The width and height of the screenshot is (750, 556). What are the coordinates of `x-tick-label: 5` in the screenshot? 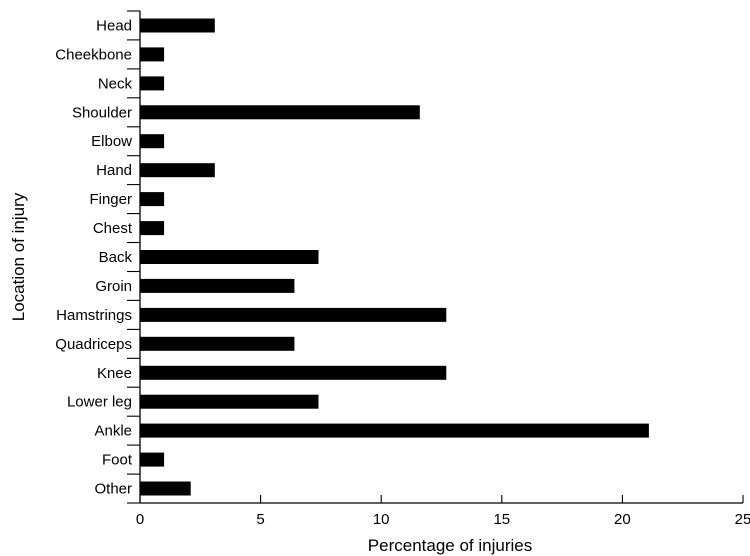 It's located at (260, 519).